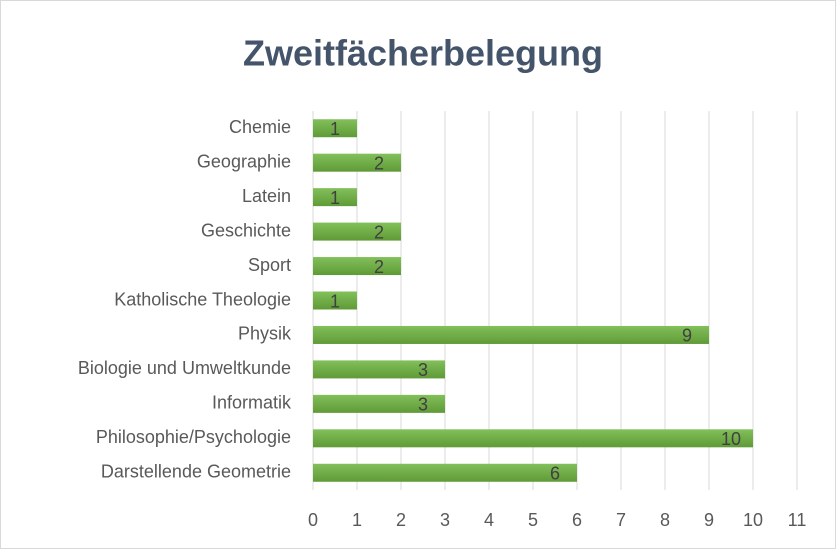 The image size is (836, 549). Describe the element at coordinates (621, 520) in the screenshot. I see `x-tick-label: 7` at that location.